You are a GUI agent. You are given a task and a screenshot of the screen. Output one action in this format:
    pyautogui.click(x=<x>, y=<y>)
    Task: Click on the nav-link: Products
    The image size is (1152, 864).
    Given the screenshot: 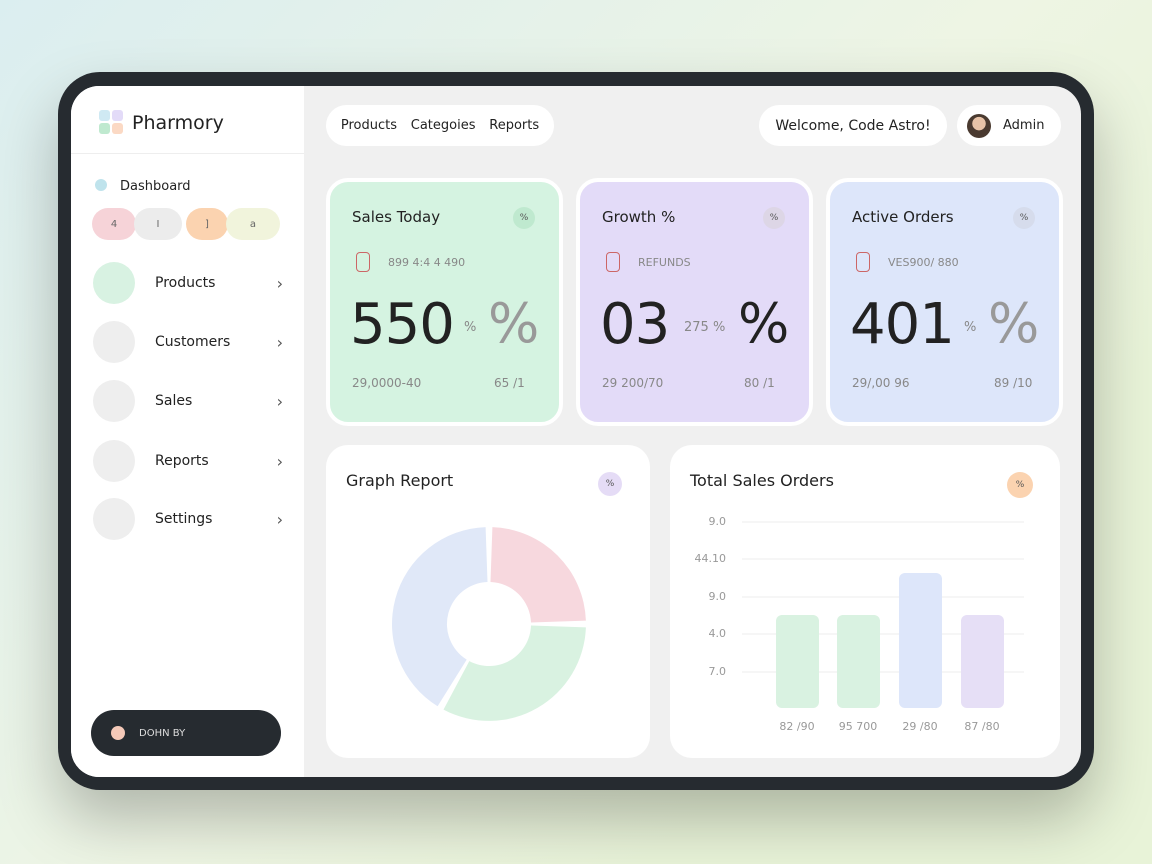 What is the action you would take?
    pyautogui.click(x=369, y=125)
    